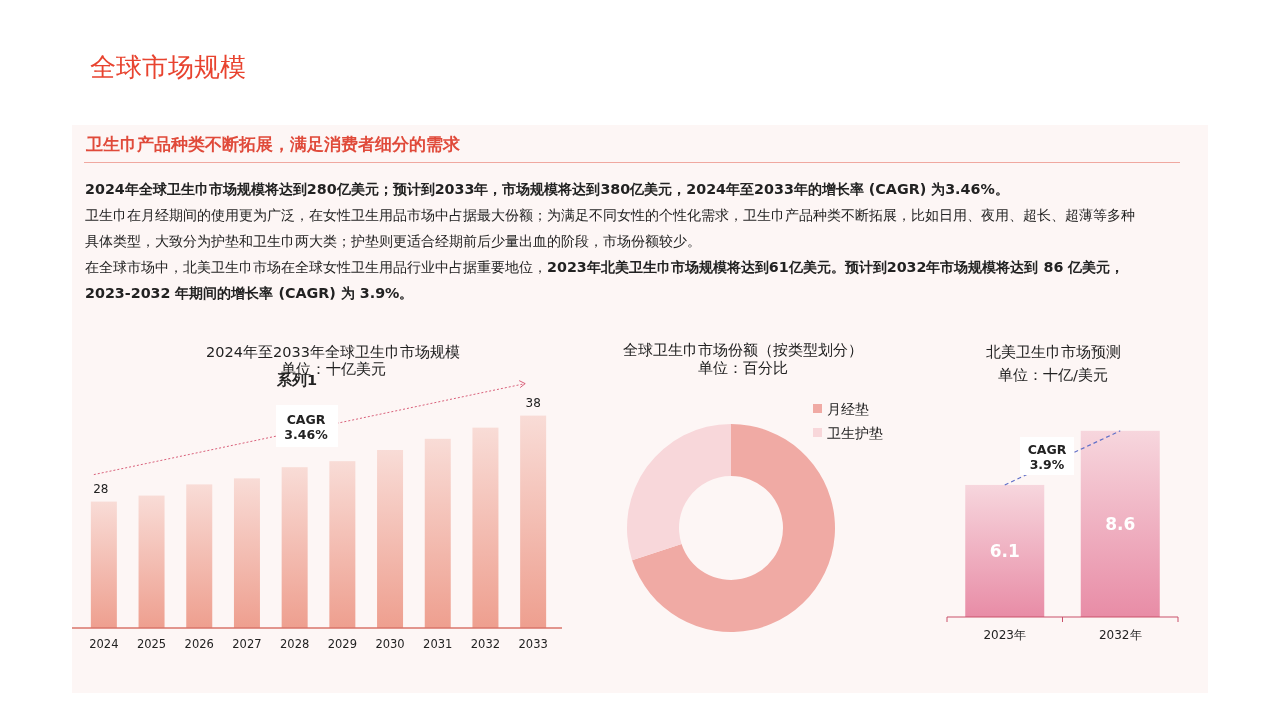 Image resolution: width=1280 pixels, height=720 pixels. Describe the element at coordinates (1120, 523) in the screenshot. I see `data-label: 8.6` at that location.